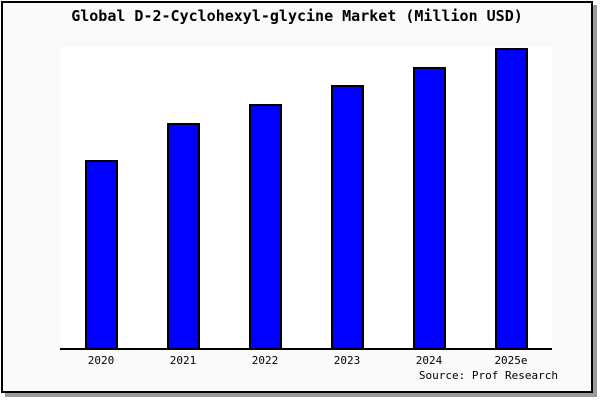 This screenshot has height=400, width=600. Describe the element at coordinates (347, 360) in the screenshot. I see `x-tick-2023: 2023` at that location.